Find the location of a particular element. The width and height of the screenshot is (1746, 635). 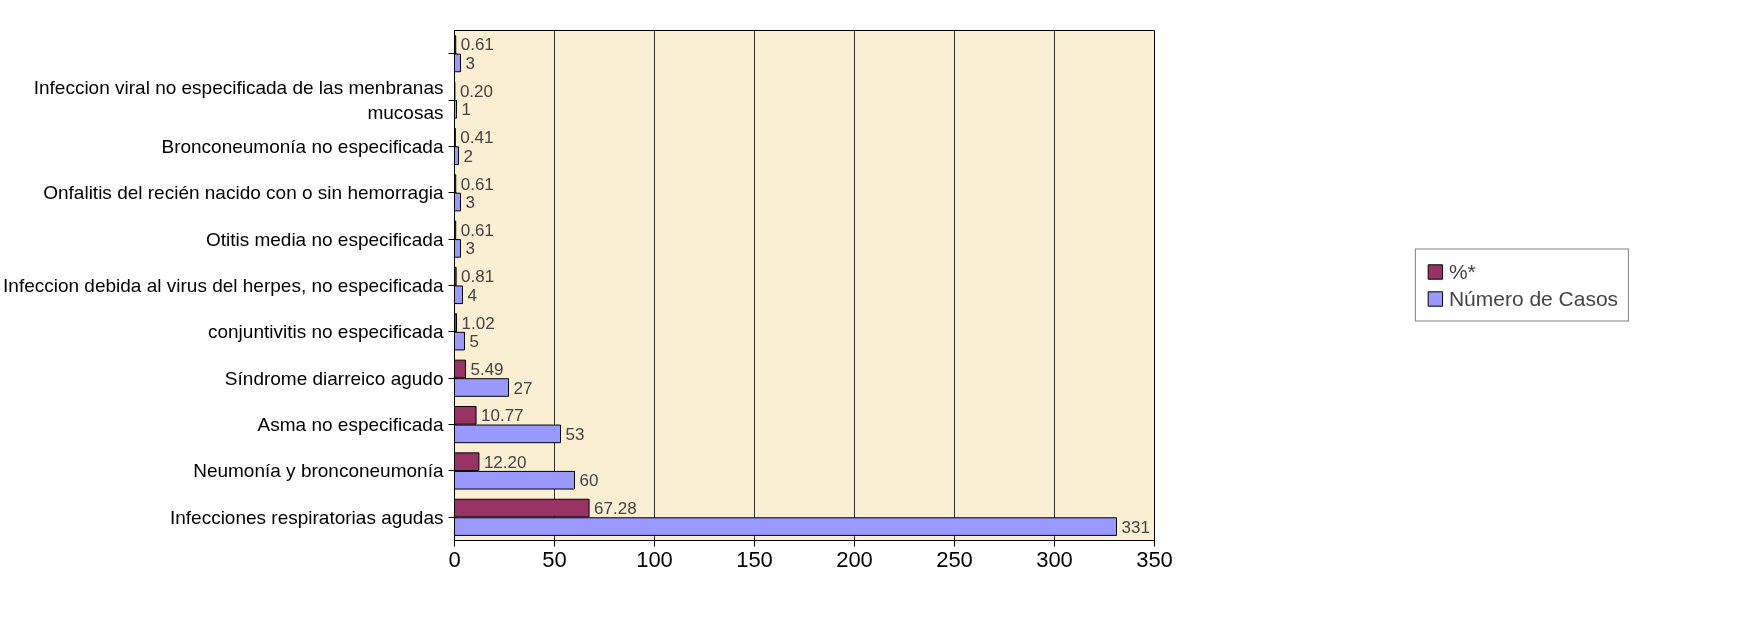

y-tick-label: Infeccion debida al virus del herpes, no especificada is located at coordinates (223, 285).